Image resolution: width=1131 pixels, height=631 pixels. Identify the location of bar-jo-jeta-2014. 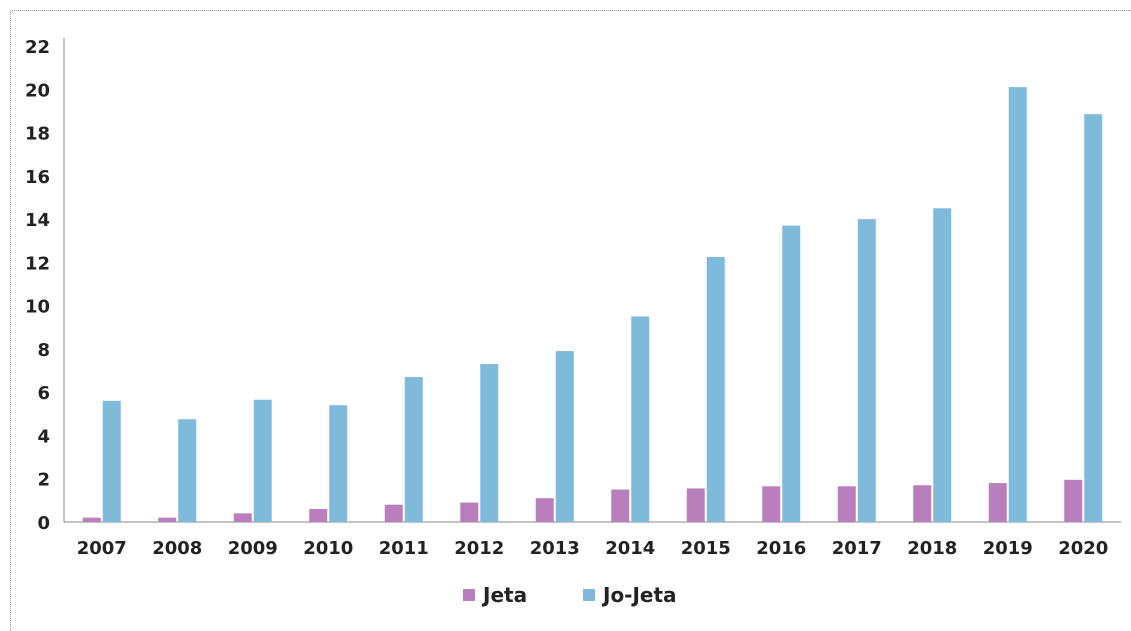
(640, 419).